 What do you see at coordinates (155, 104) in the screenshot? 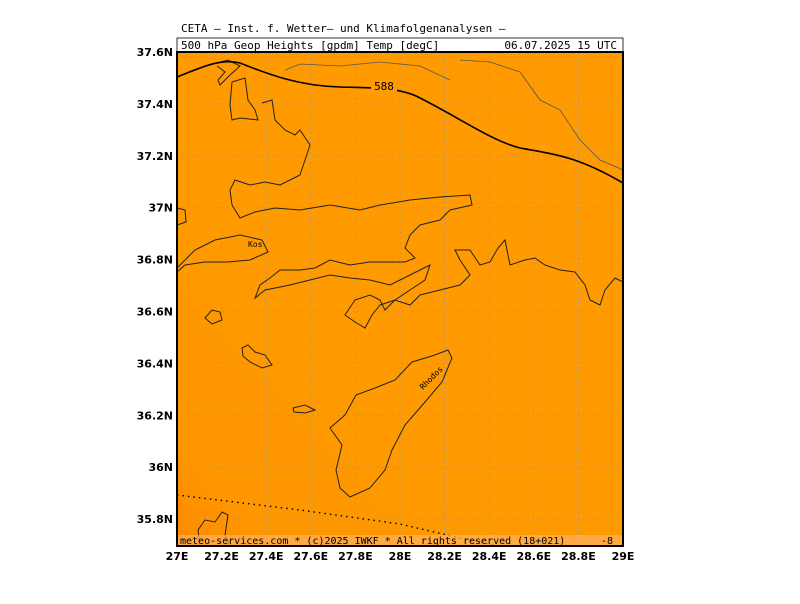
I see `latitude-label: 37.4N` at bounding box center [155, 104].